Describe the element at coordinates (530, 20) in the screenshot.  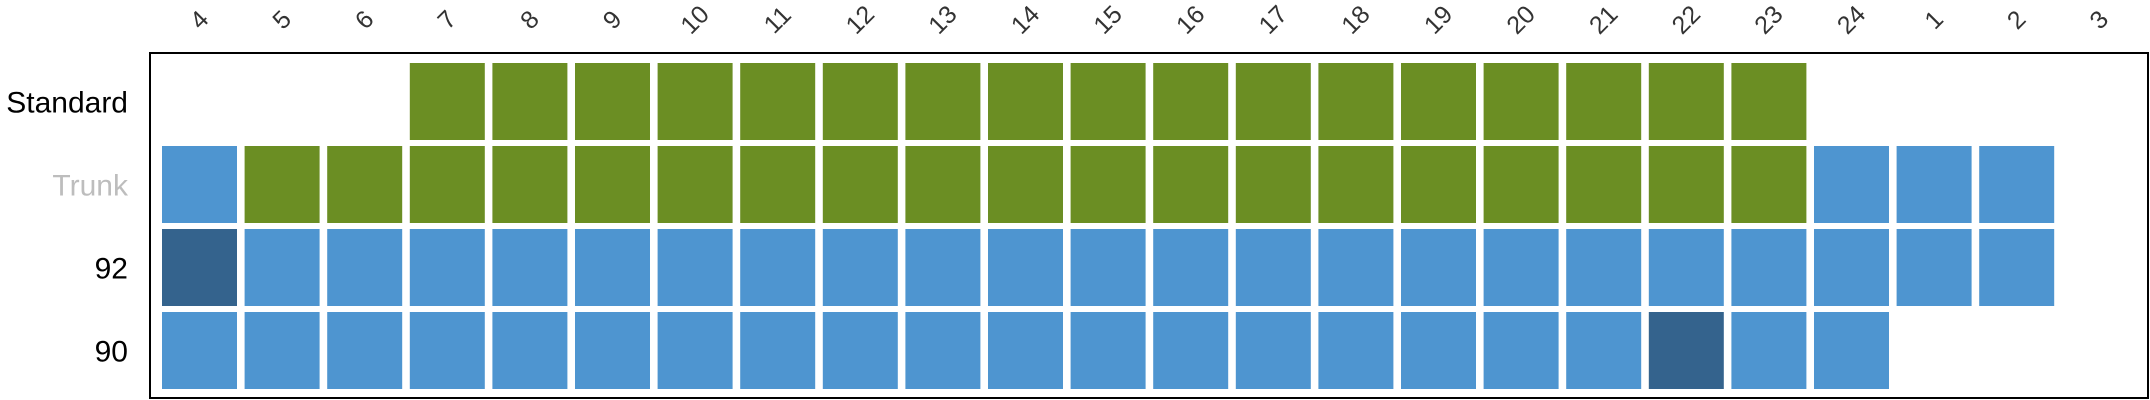
I see `column-label-8: 8` at that location.